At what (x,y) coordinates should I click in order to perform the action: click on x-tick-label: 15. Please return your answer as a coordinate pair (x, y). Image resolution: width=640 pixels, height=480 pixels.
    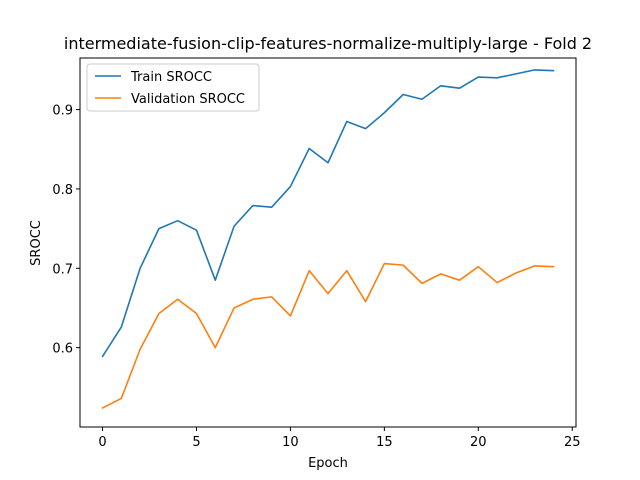
    Looking at the image, I should click on (384, 442).